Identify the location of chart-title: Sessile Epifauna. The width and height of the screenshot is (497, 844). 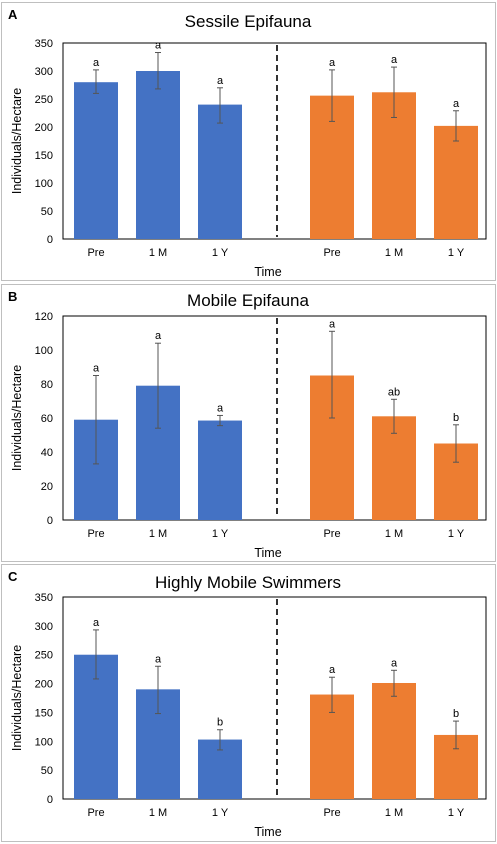
(248, 21).